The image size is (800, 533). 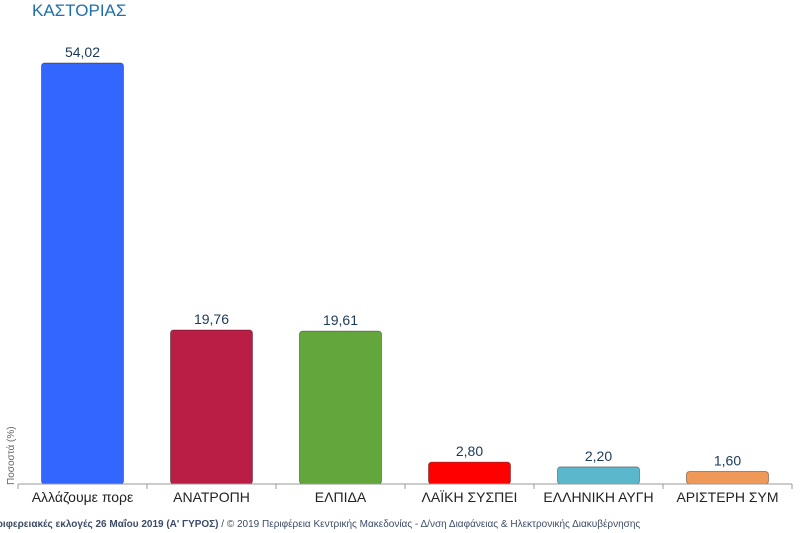 I want to click on y-axis-label: Ποσοστά (%), so click(x=11, y=455).